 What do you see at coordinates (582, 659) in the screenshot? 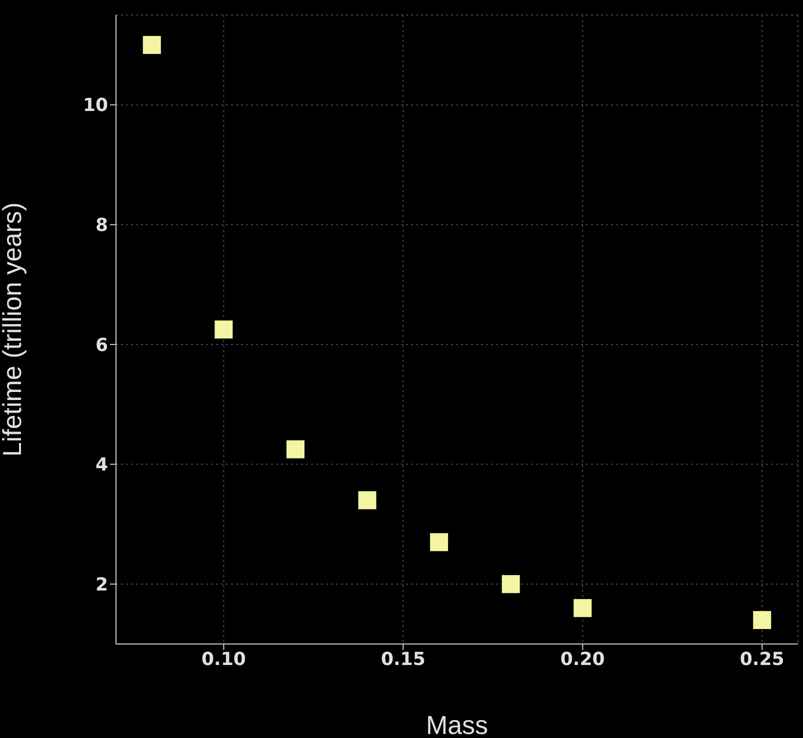
I see `x-tick-label: 0.20` at bounding box center [582, 659].